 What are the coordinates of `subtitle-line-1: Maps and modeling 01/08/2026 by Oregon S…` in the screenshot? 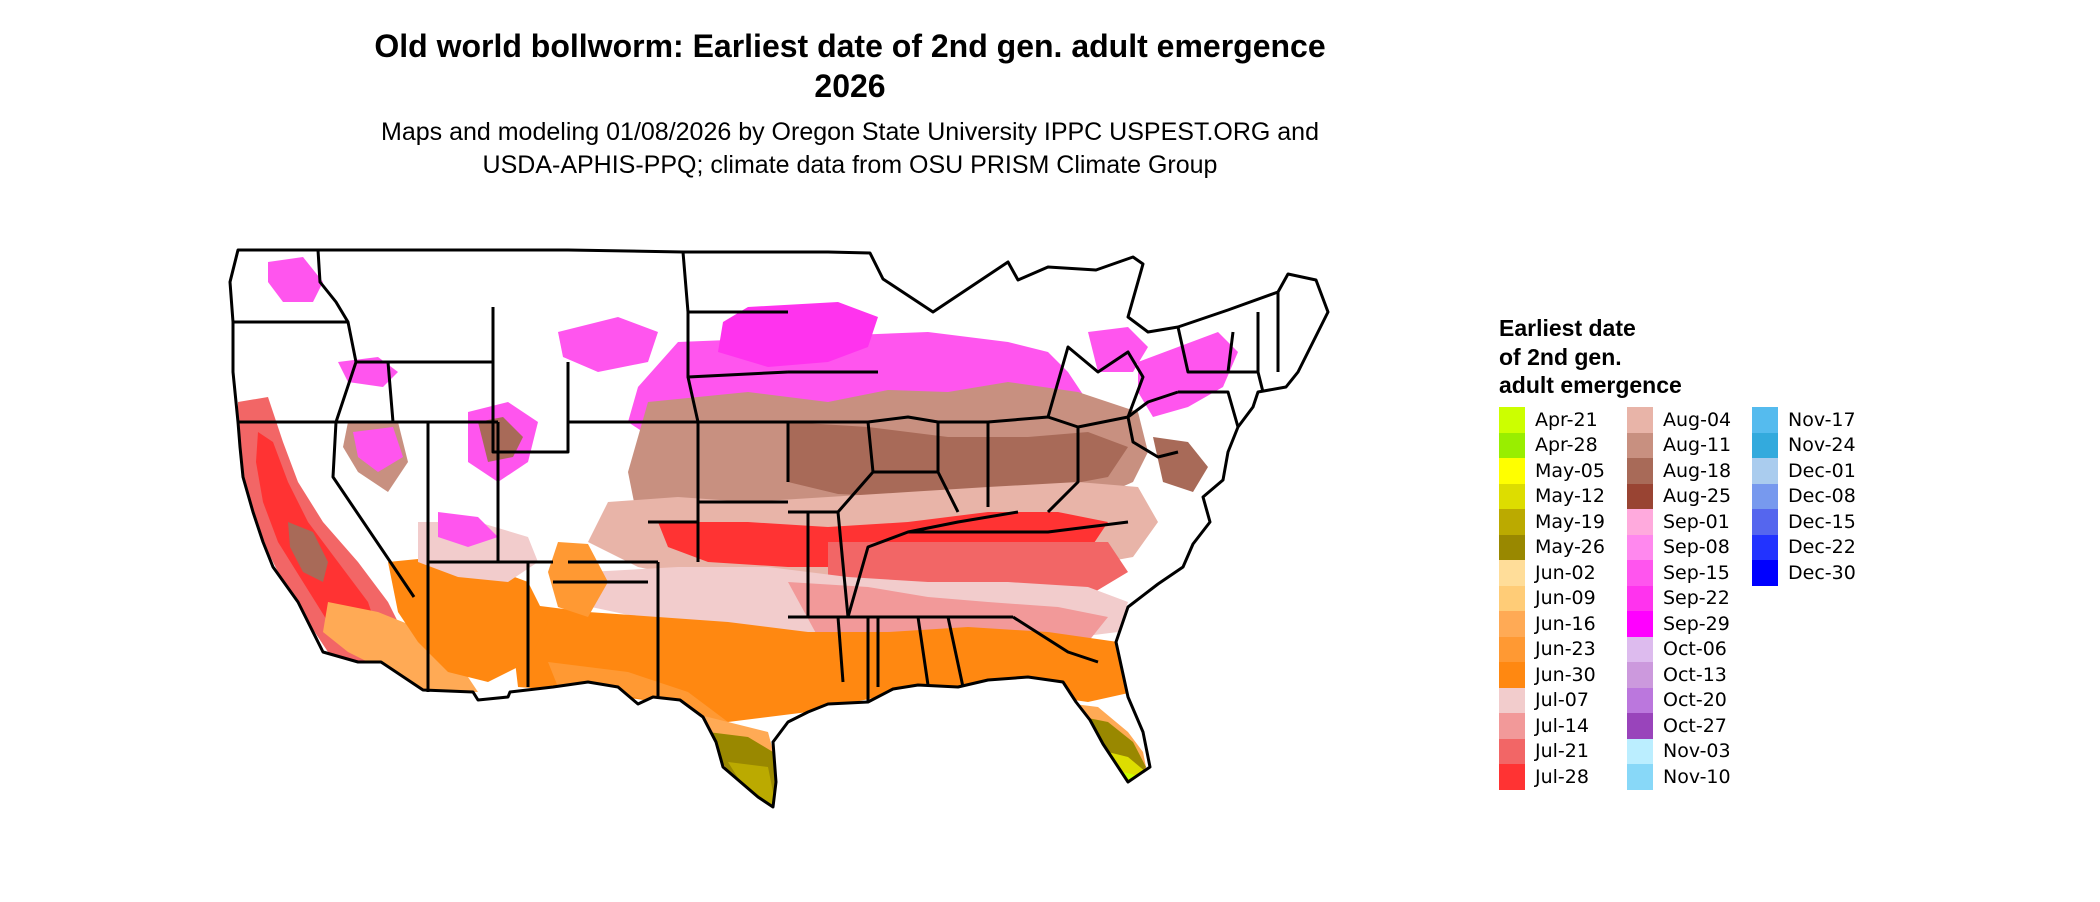 It's located at (850, 132).